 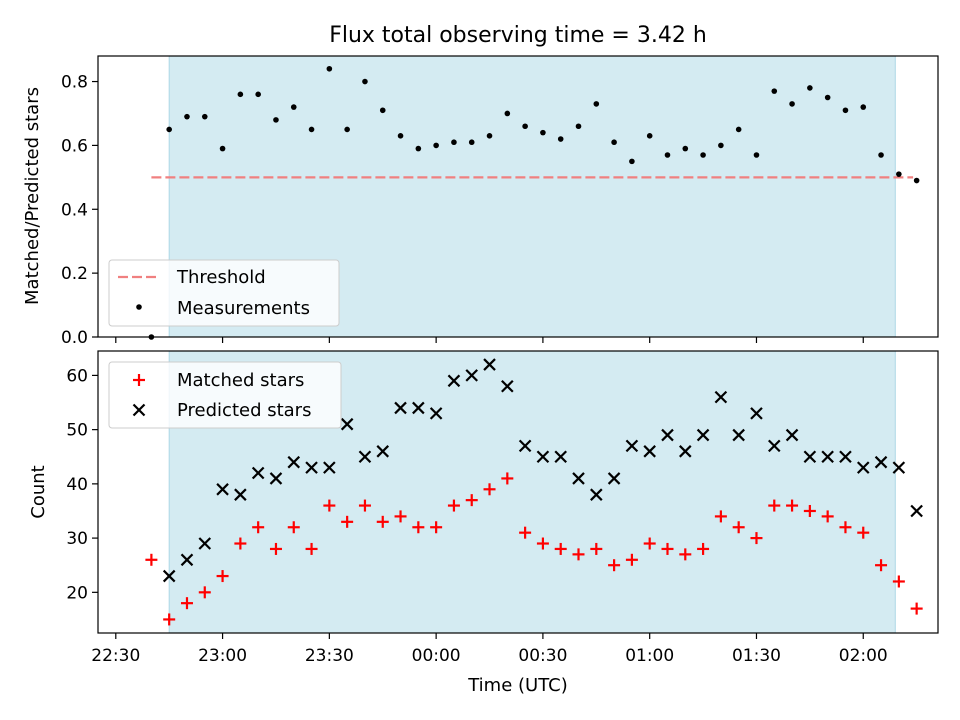 I want to click on legend-measurements-marker, so click(x=139, y=307).